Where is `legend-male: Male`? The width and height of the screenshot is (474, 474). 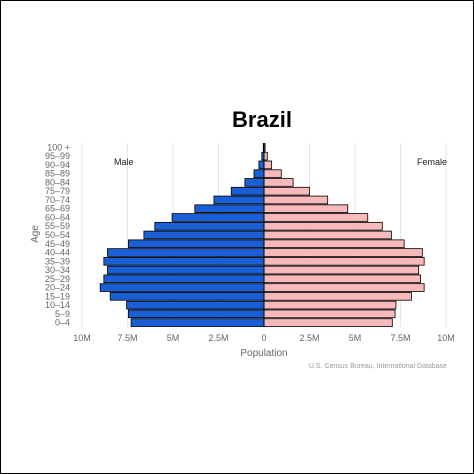 legend-male: Male is located at coordinates (124, 162).